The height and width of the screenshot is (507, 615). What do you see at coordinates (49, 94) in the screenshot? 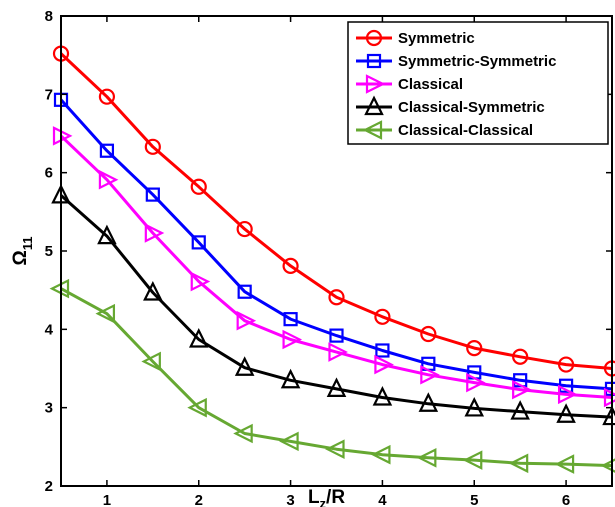
I see `y-tick-label: 7` at bounding box center [49, 94].